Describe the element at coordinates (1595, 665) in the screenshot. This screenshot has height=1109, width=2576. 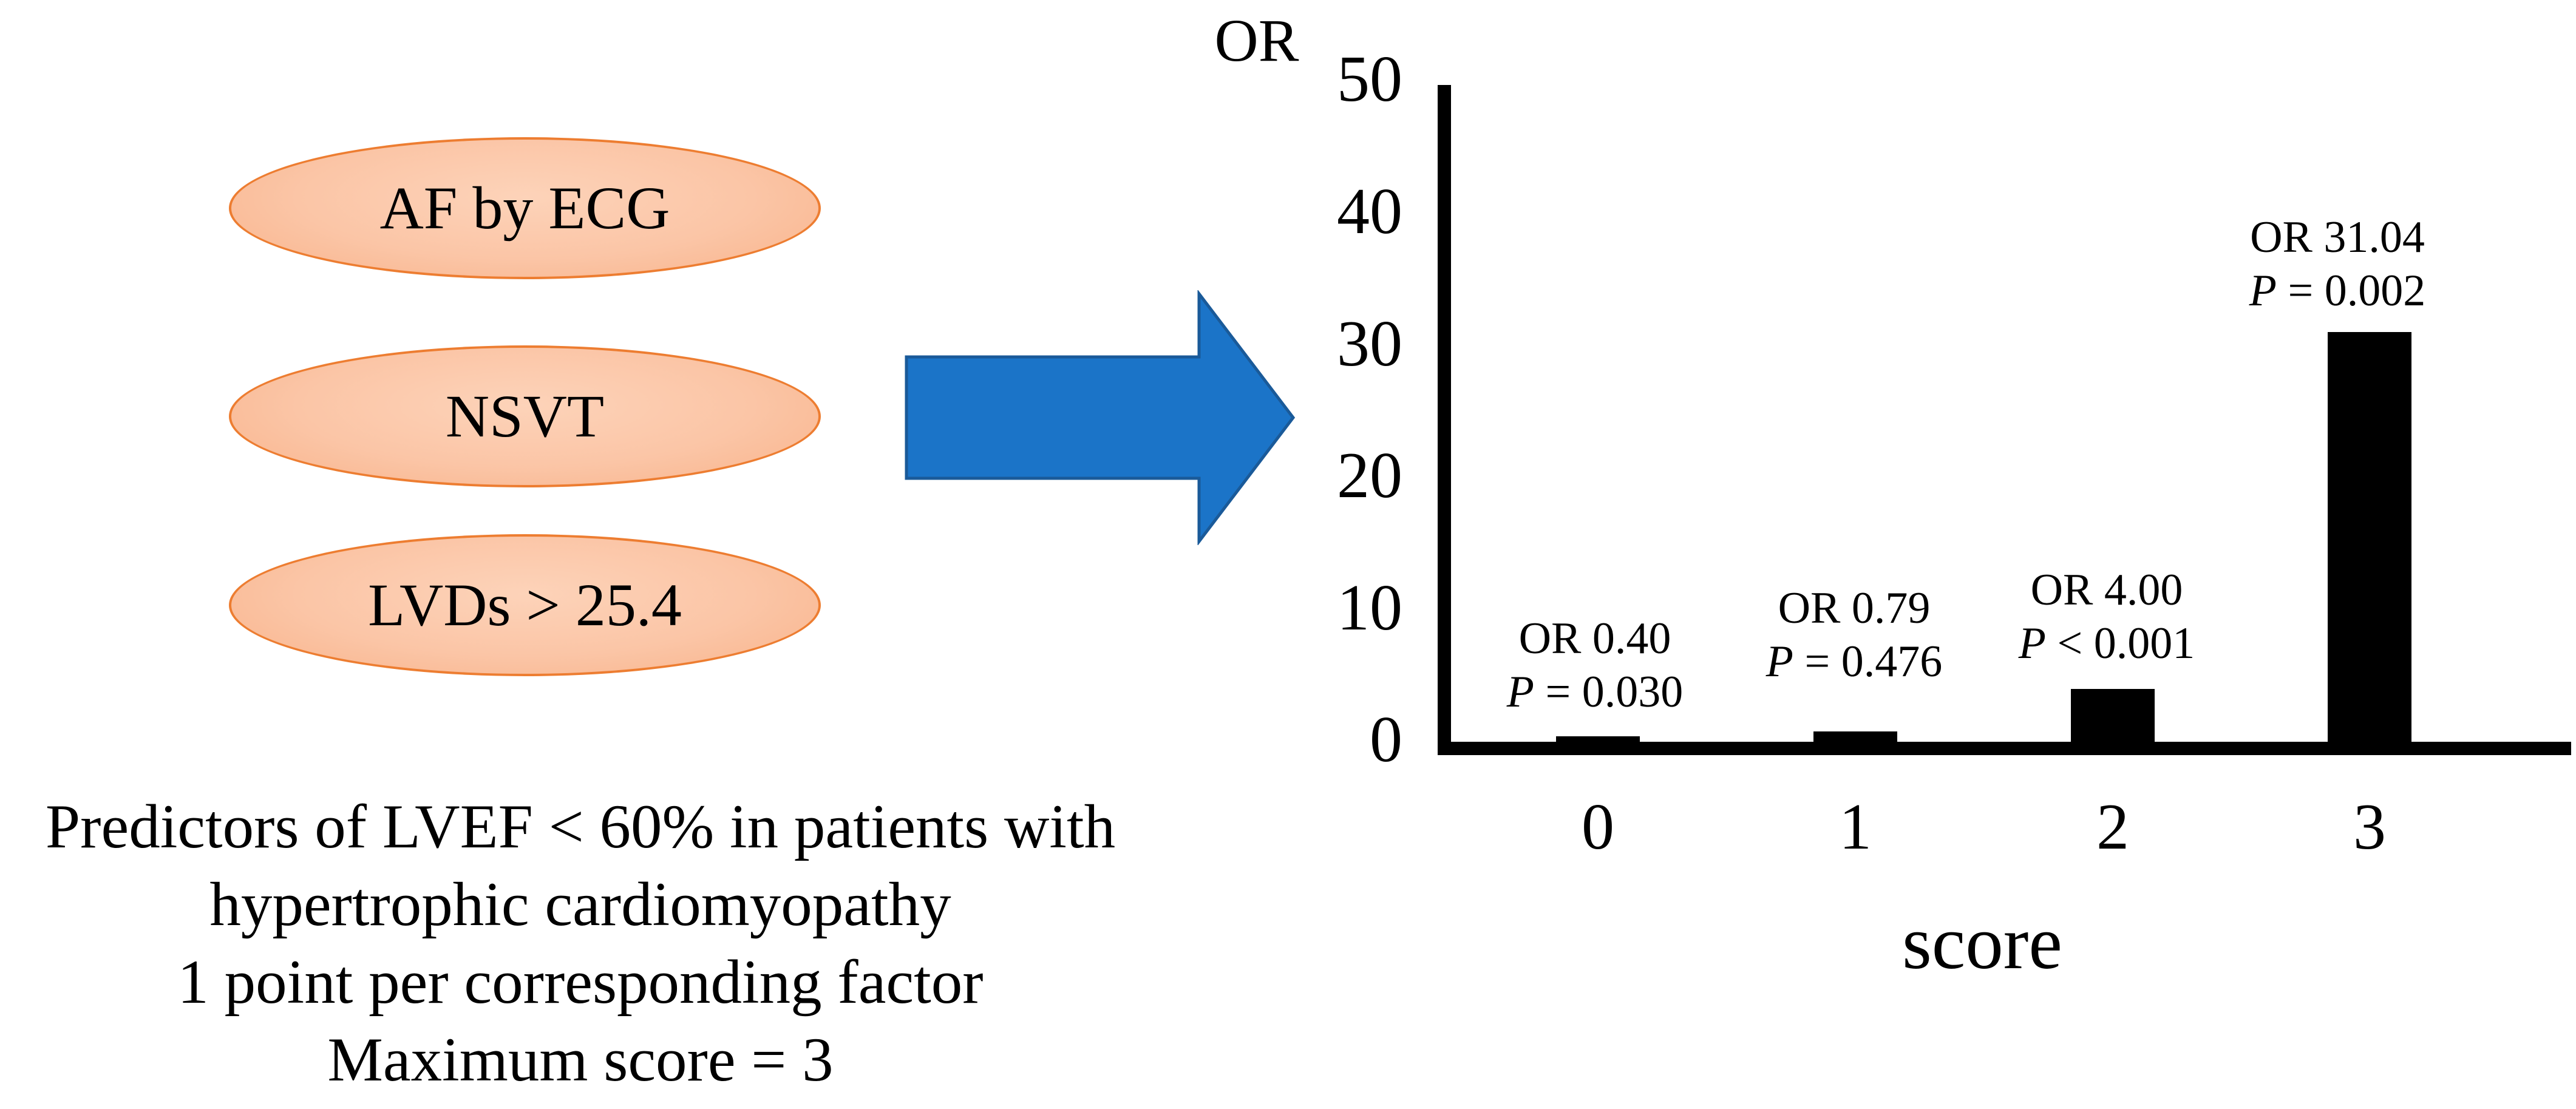
I see `bar-annotation-score-0: OR 0.40 P = 0.030` at that location.